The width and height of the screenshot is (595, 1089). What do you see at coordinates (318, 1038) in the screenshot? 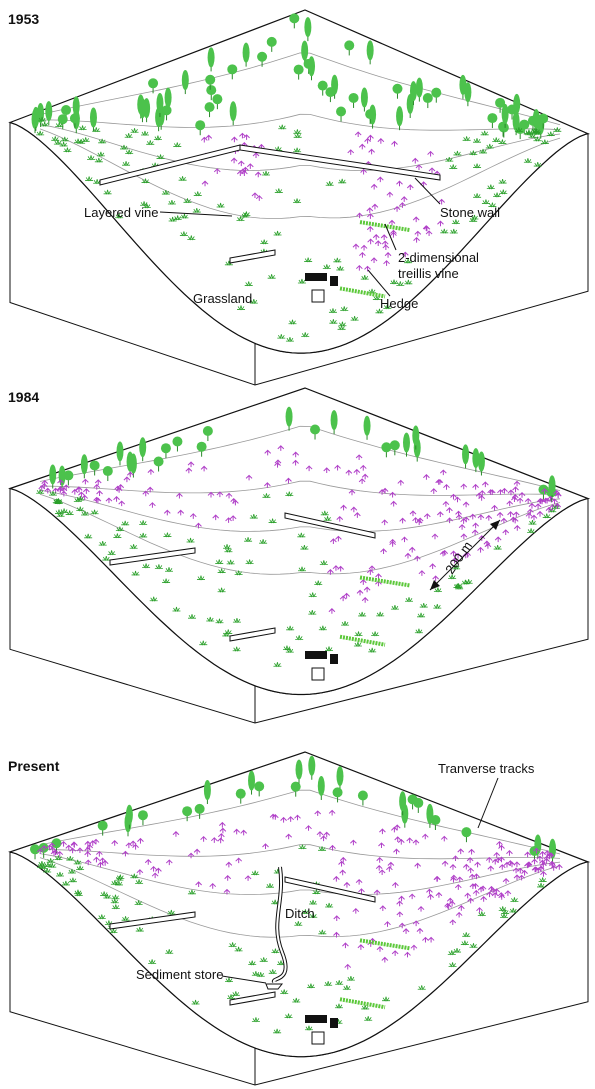
I see `building` at bounding box center [318, 1038].